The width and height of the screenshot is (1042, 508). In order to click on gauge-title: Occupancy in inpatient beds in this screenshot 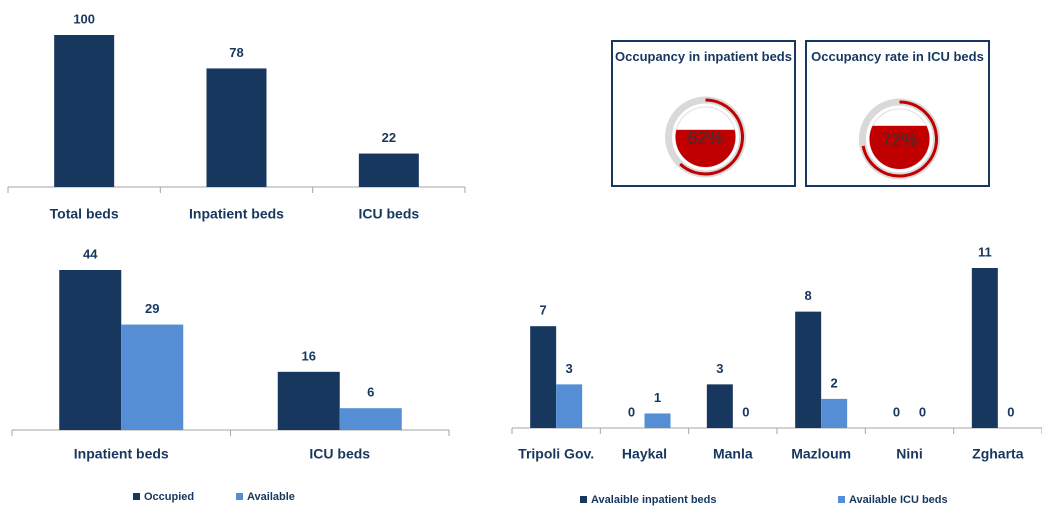, I will do `click(703, 56)`.